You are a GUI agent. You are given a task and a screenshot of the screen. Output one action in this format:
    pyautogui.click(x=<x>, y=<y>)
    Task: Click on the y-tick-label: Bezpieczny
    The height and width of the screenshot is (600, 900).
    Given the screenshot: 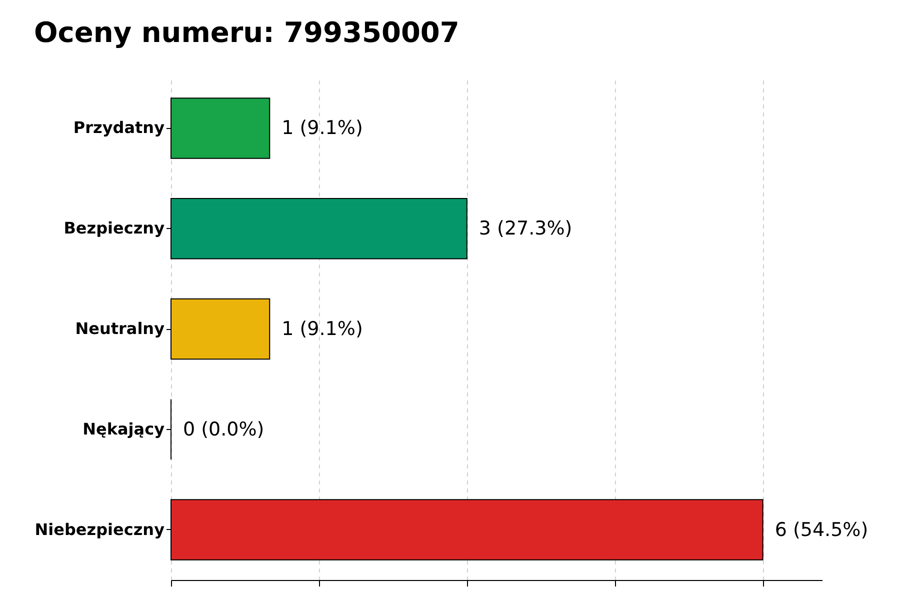 What is the action you would take?
    pyautogui.click(x=115, y=228)
    